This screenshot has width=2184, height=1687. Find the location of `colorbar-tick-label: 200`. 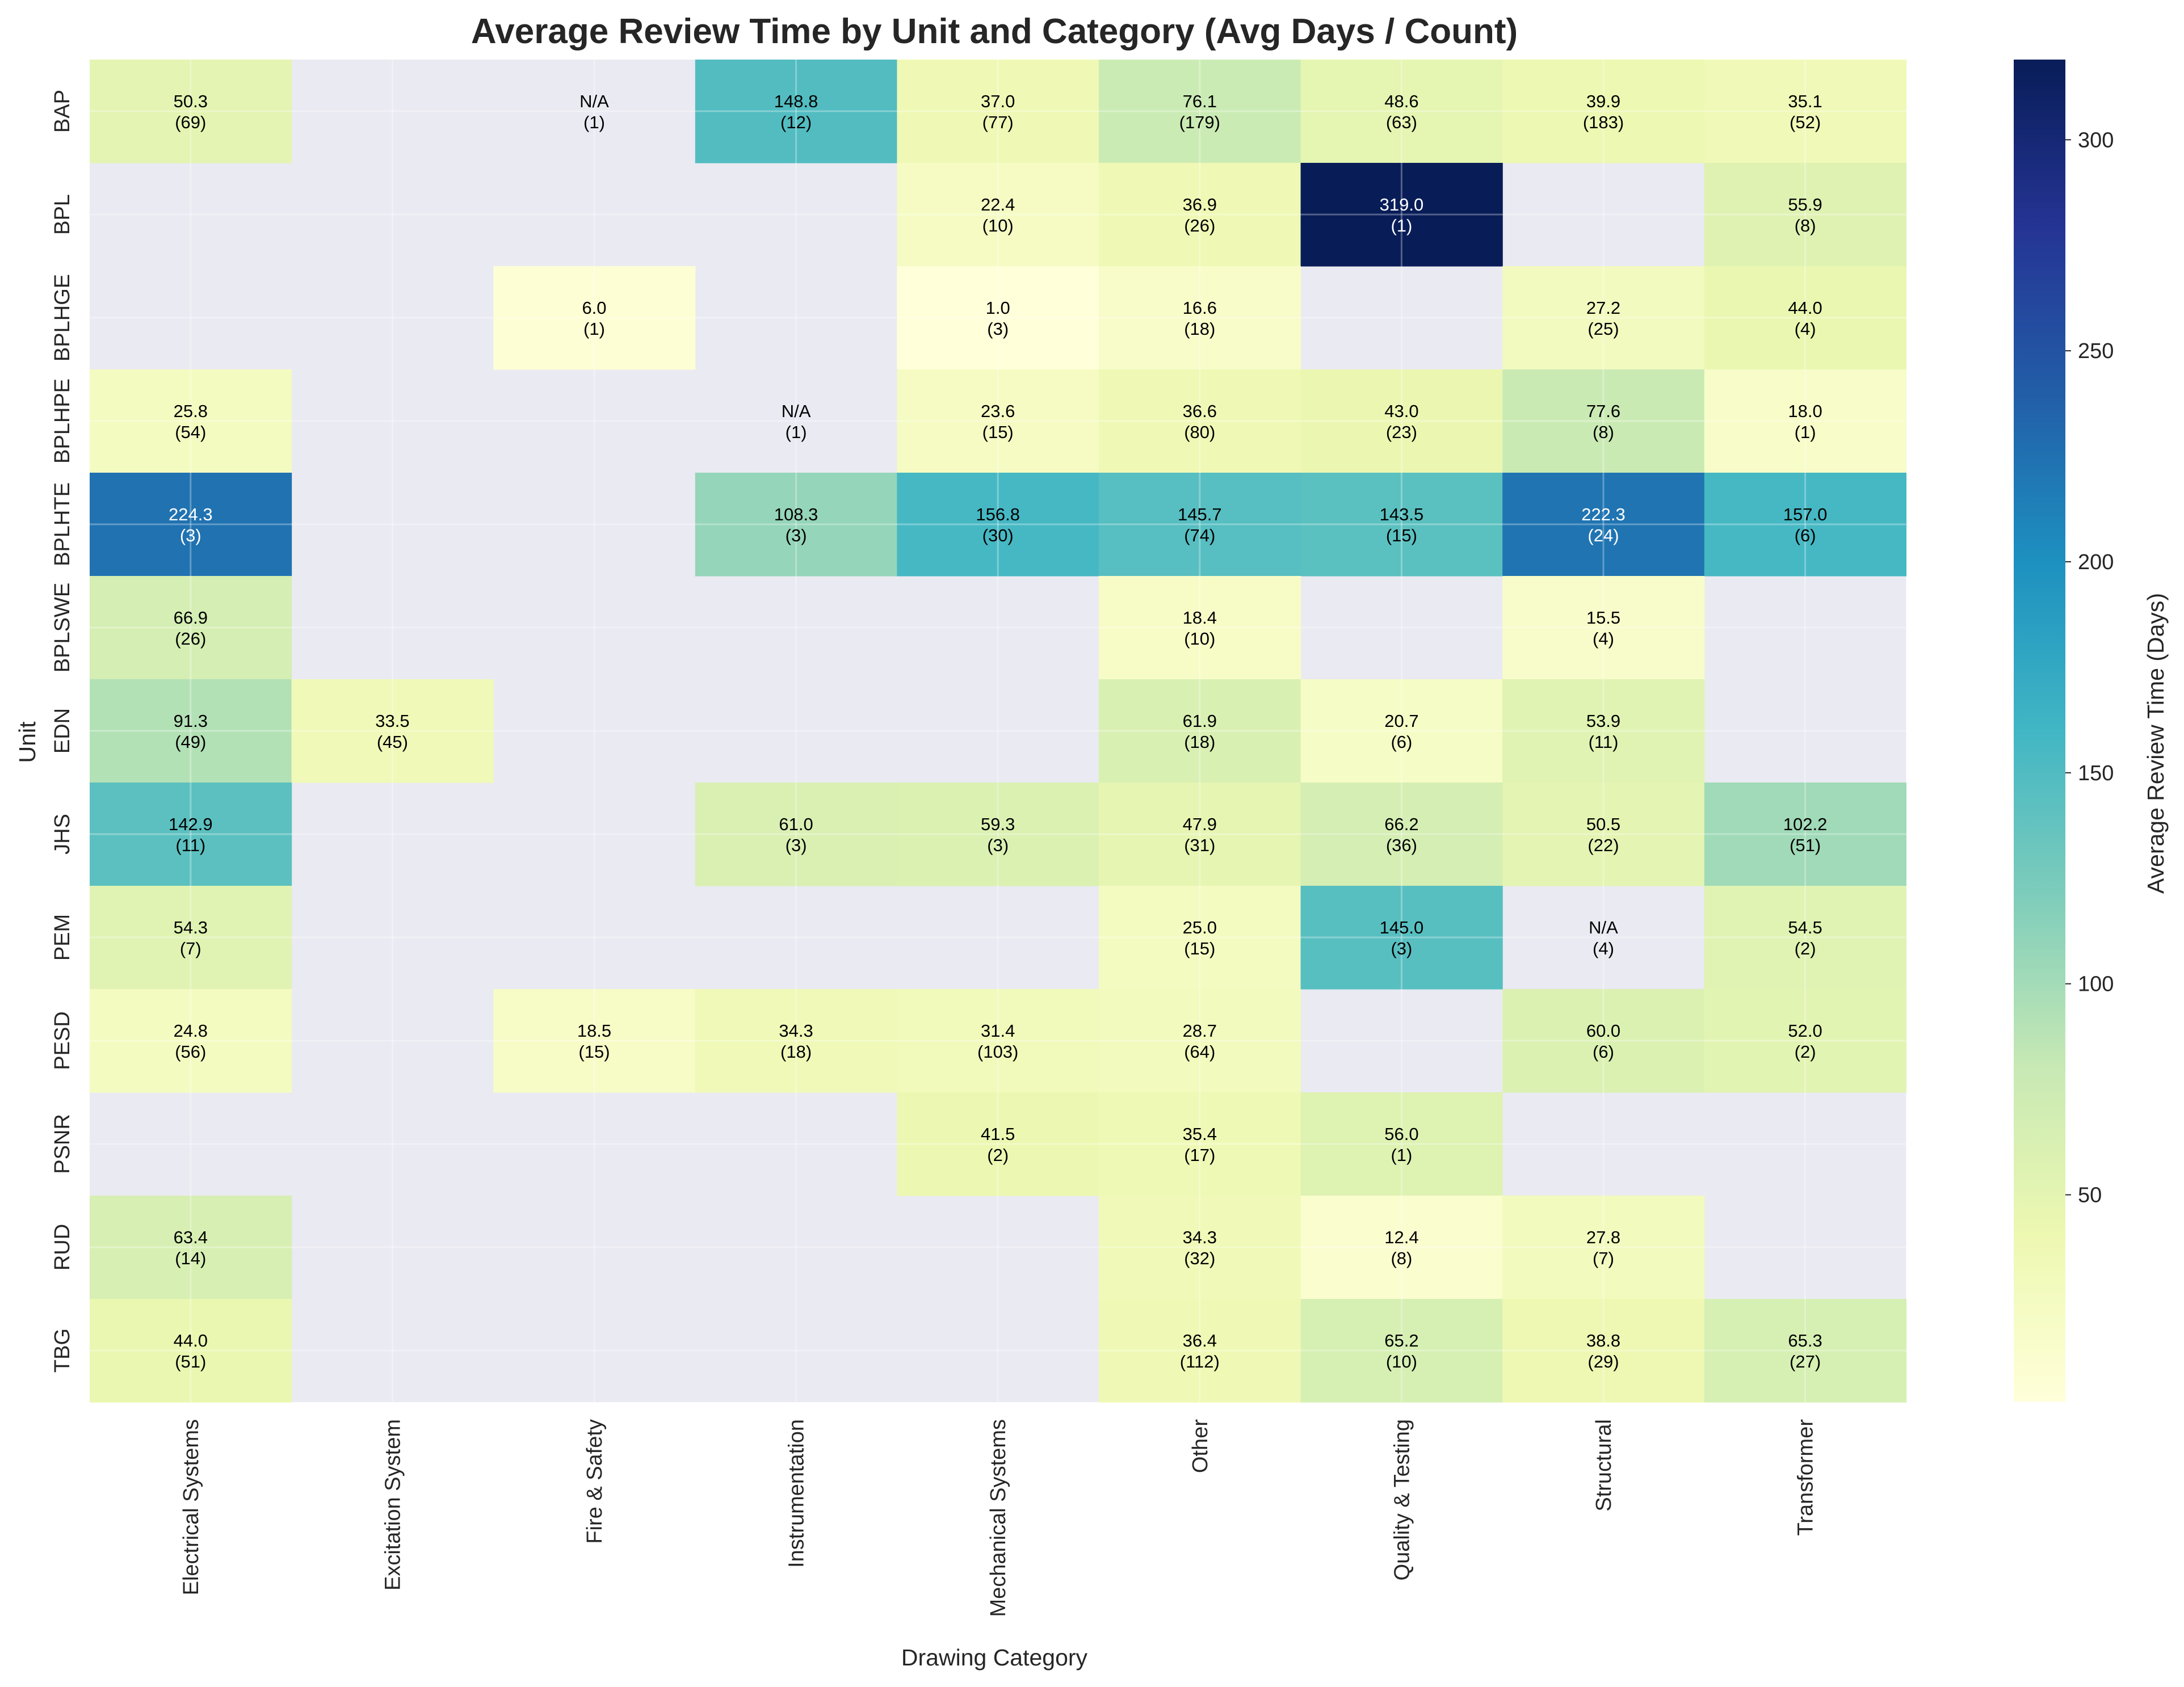

colorbar-tick-label: 200 is located at coordinates (2096, 562).